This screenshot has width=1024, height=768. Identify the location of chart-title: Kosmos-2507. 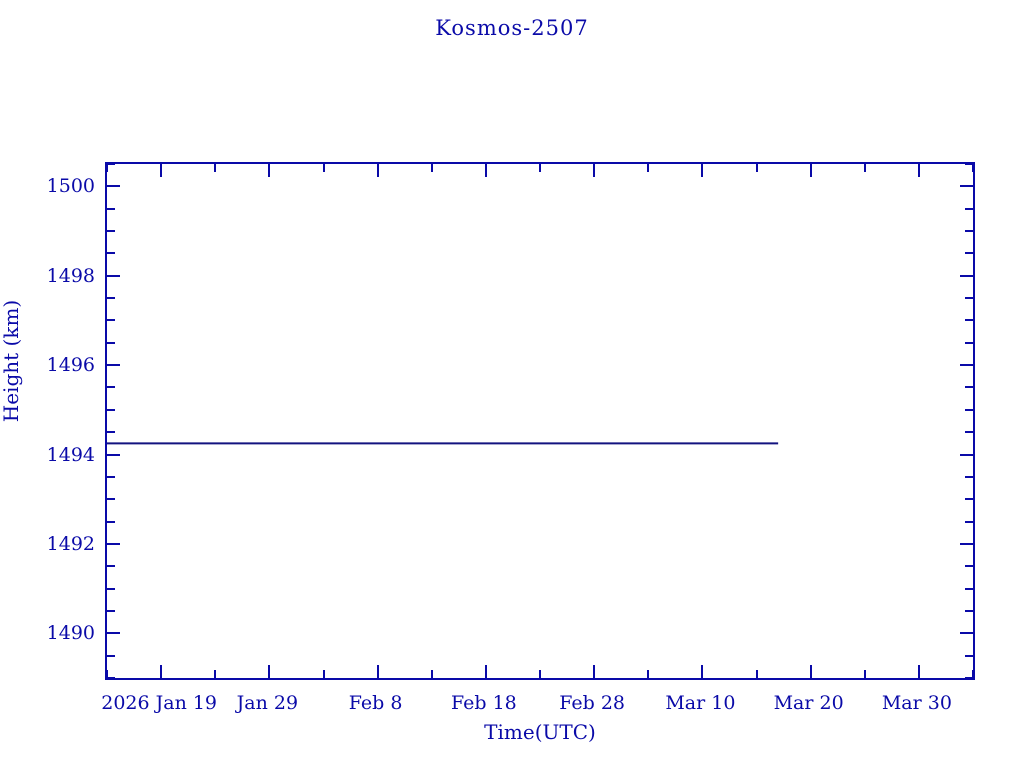
(512, 28).